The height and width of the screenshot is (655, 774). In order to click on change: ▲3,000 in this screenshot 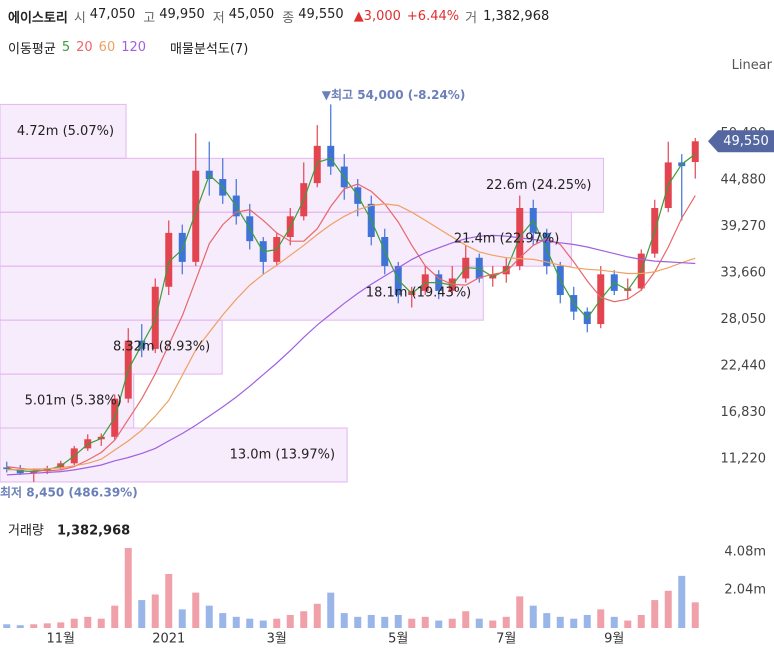, I will do `click(377, 16)`.